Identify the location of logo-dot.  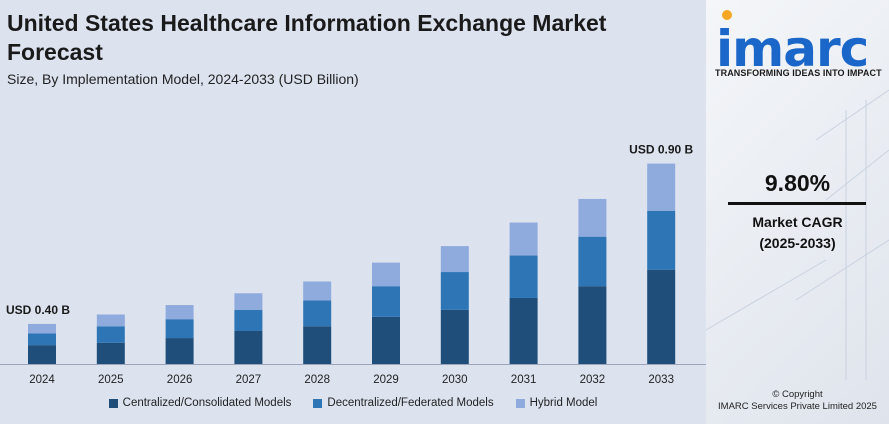
(727, 15).